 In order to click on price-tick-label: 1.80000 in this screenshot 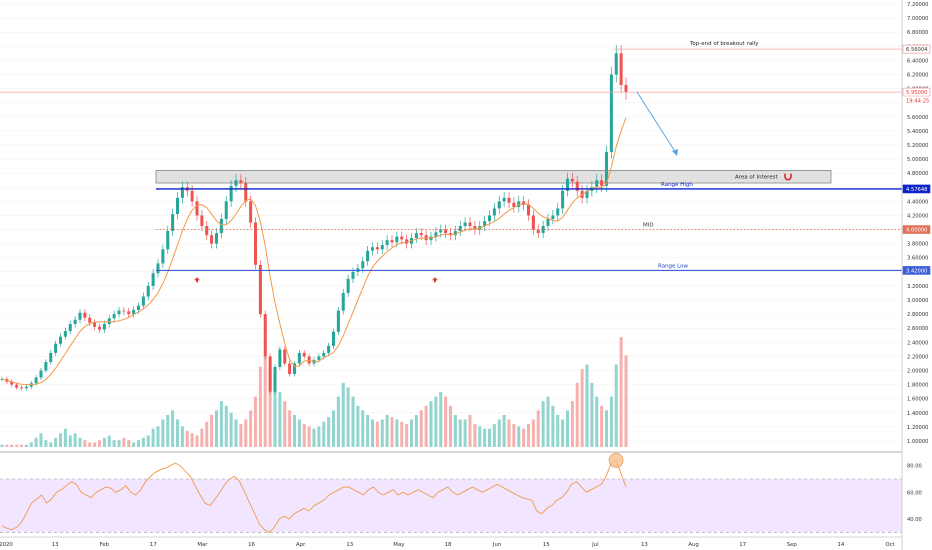, I will do `click(917, 386)`.